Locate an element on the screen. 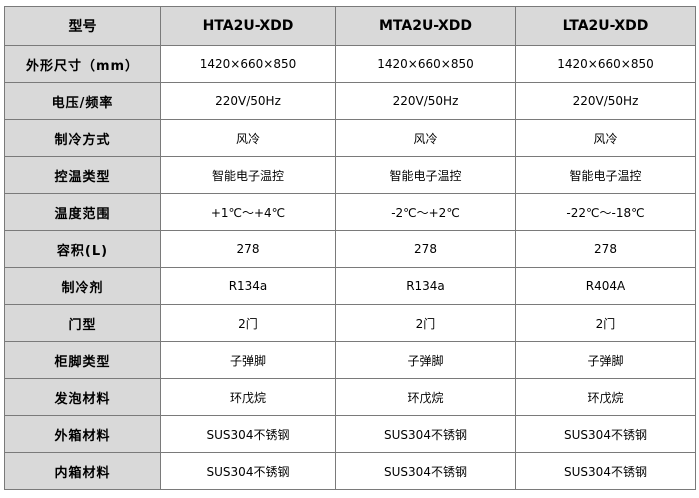 This screenshot has width=699, height=498. table-cell: -22℃～-18℃ is located at coordinates (605, 212).